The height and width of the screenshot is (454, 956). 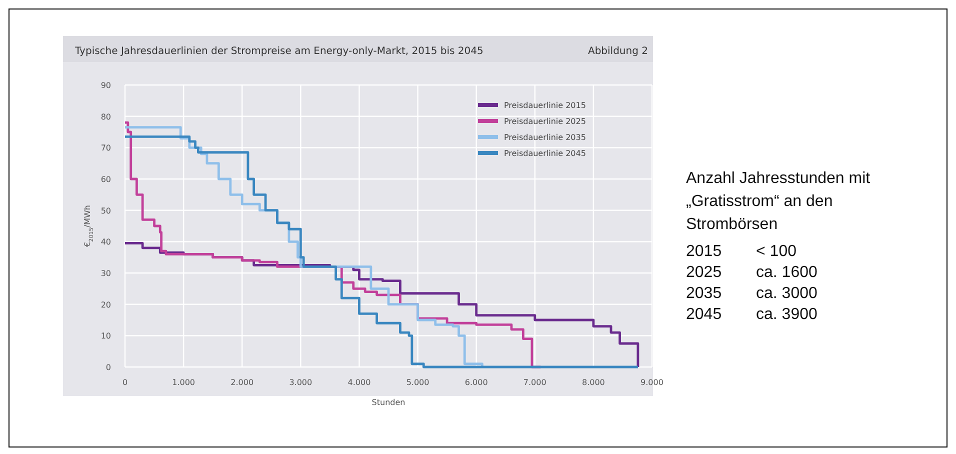 I want to click on text: 2045, so click(x=704, y=314).